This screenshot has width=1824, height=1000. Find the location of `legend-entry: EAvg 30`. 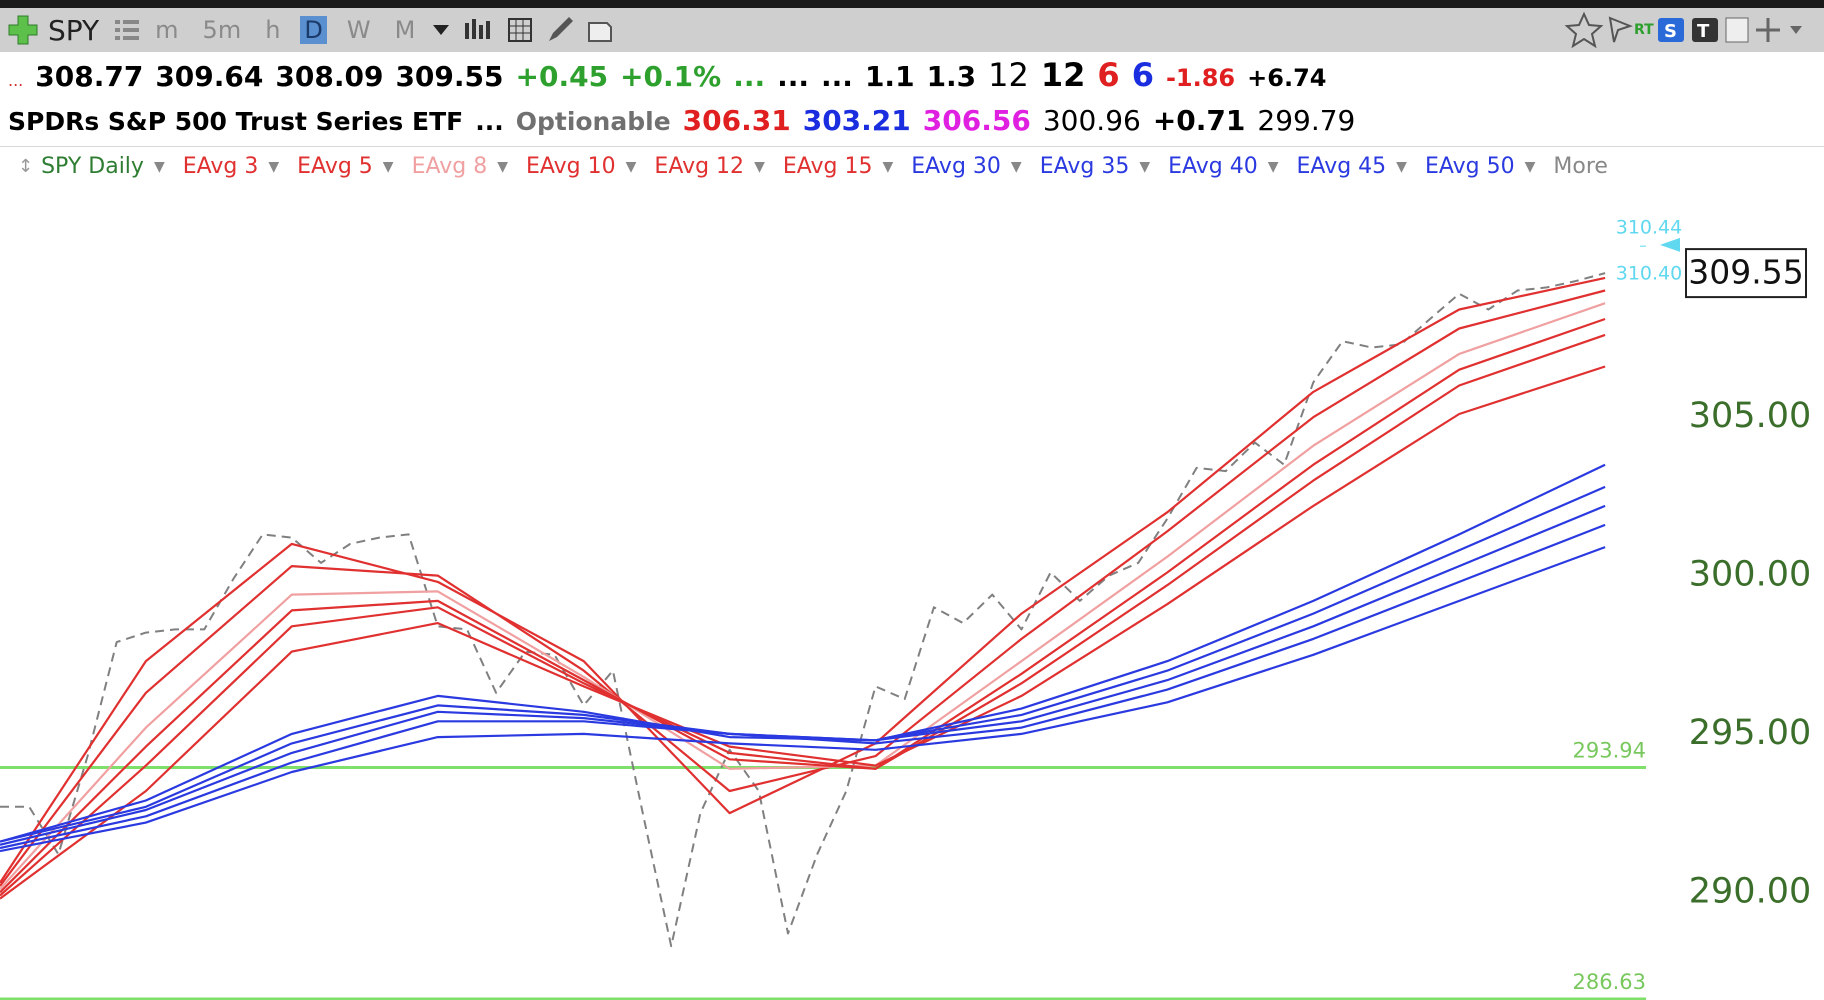

legend-entry: EAvg 30 is located at coordinates (956, 166).